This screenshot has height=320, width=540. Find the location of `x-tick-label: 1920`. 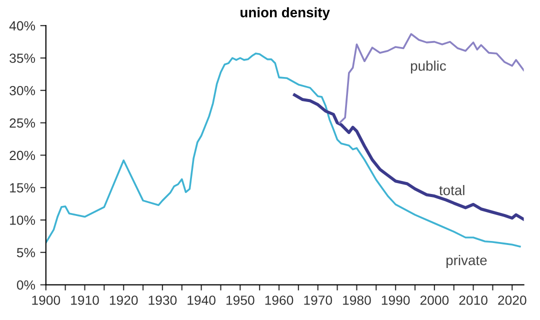

x-tick-label: 1920 is located at coordinates (124, 300).